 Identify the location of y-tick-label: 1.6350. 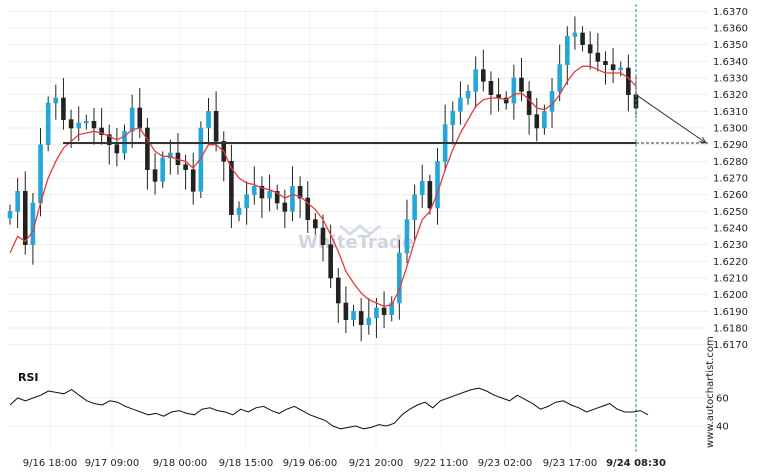
(730, 45).